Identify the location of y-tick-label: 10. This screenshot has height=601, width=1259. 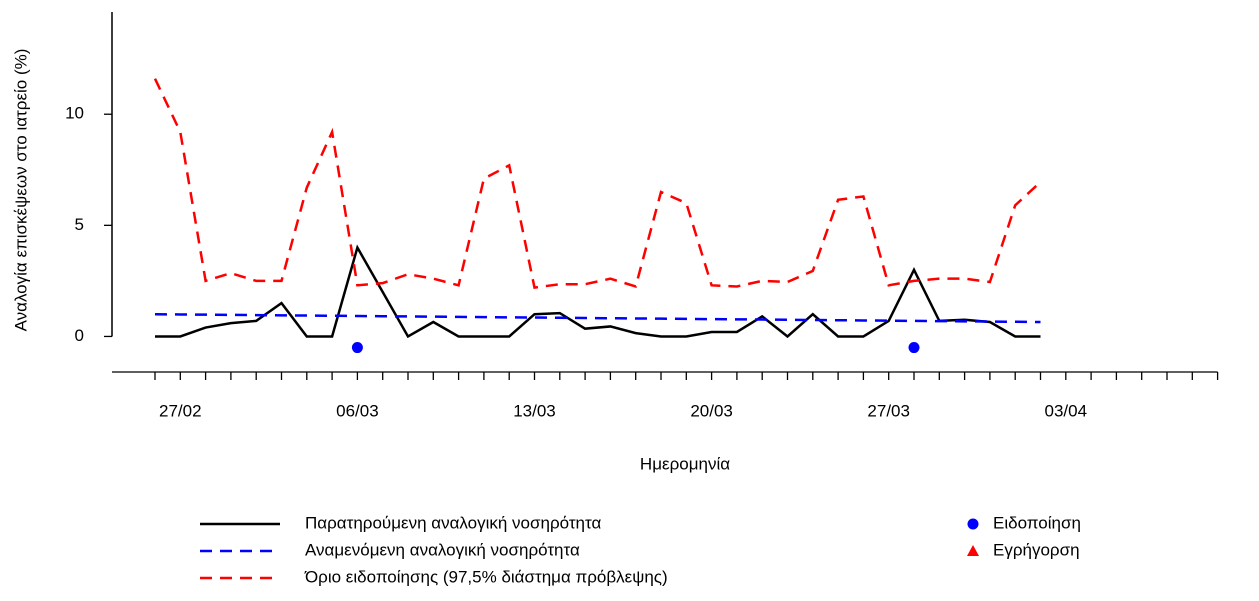
(74, 113).